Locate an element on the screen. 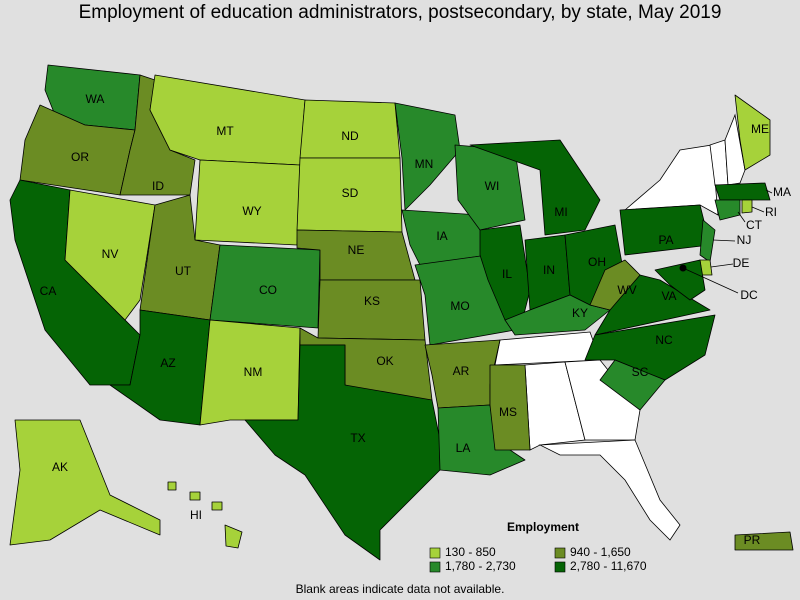  state-label: IA is located at coordinates (441, 236).